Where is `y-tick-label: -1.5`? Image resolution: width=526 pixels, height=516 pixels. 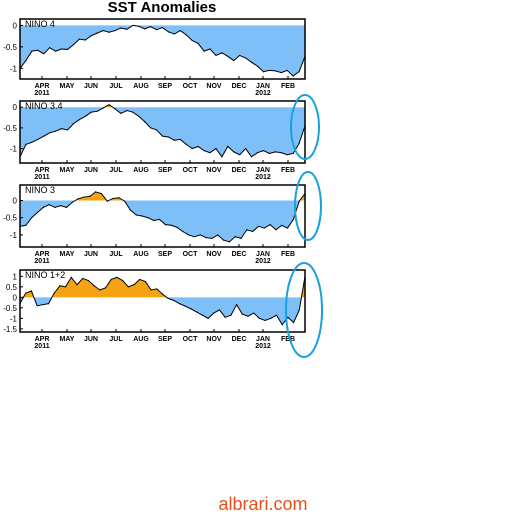
y-tick-label: -1.5 is located at coordinates (10, 329).